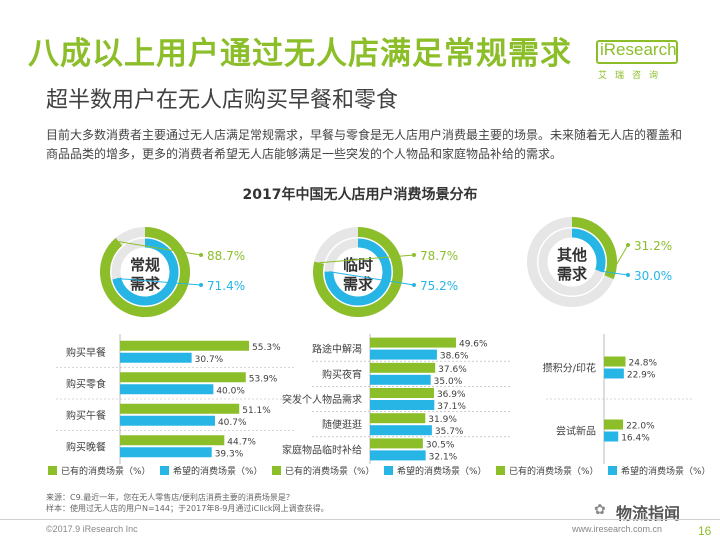  What do you see at coordinates (442, 420) in the screenshot?
I see `bar-value-existing: 31.9%` at bounding box center [442, 420].